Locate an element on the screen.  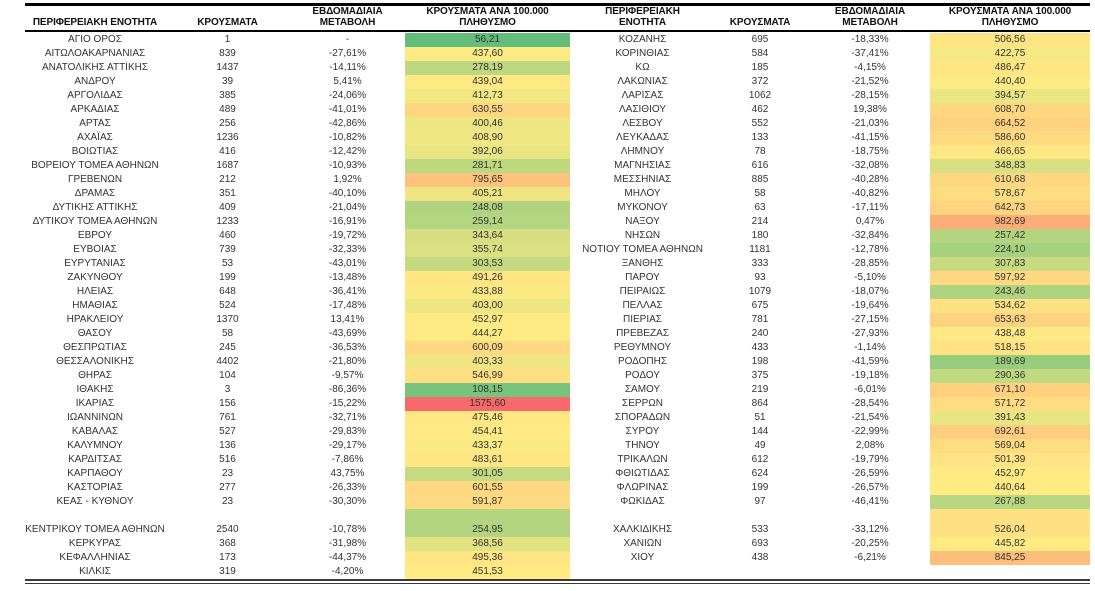
change-cell: -26,57% is located at coordinates (870, 487).